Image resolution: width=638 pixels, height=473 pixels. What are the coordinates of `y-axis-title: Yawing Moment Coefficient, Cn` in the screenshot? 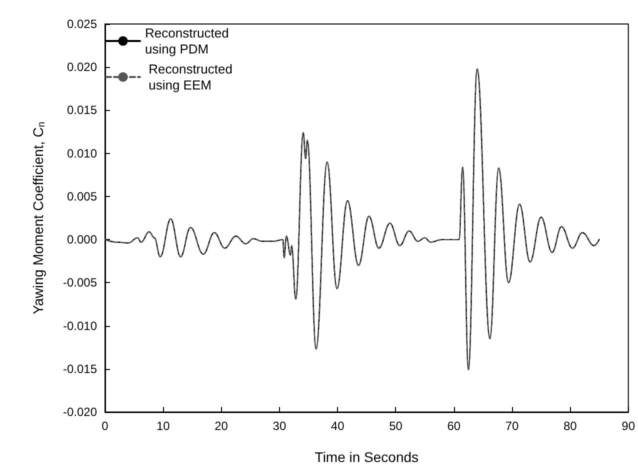 It's located at (39, 218).